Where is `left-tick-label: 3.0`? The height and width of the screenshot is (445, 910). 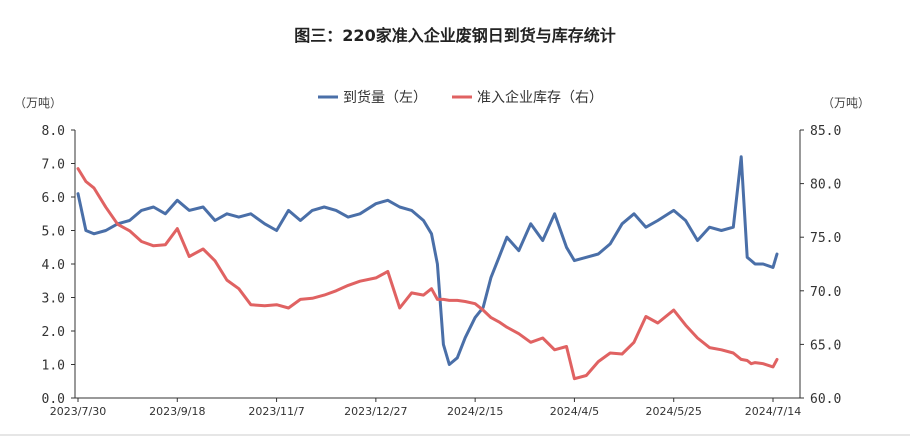
left-tick-label: 3.0 is located at coordinates (53, 299).